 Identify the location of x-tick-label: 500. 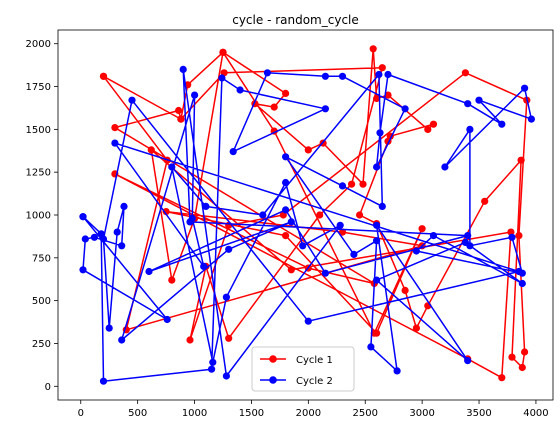
(137, 413).